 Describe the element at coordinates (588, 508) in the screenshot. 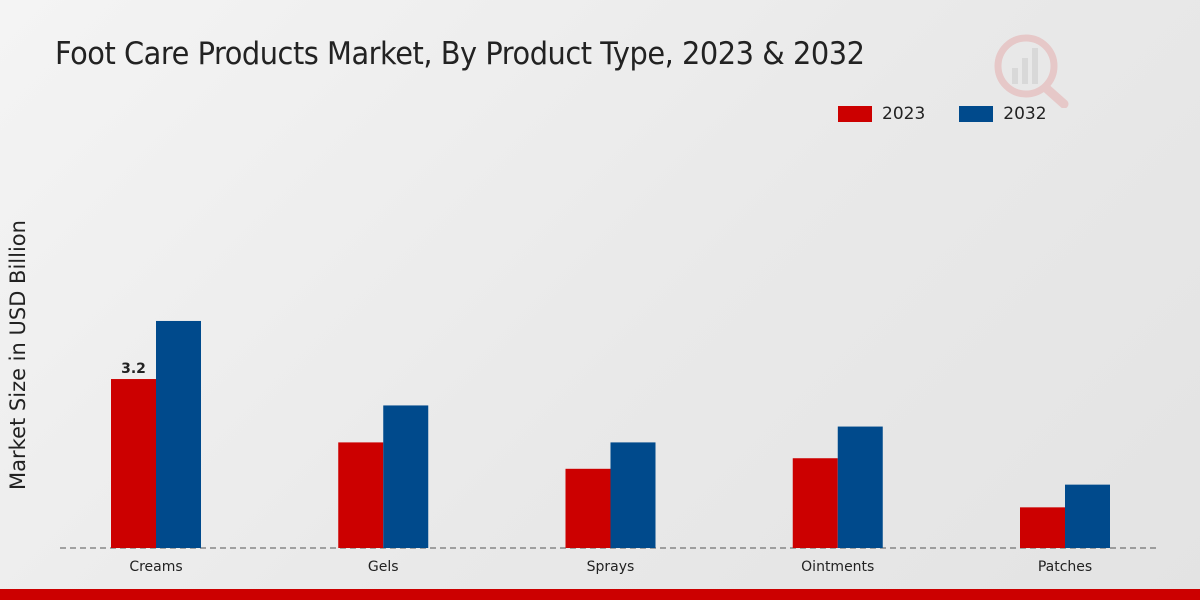

I see `bar-2023-sprays` at that location.